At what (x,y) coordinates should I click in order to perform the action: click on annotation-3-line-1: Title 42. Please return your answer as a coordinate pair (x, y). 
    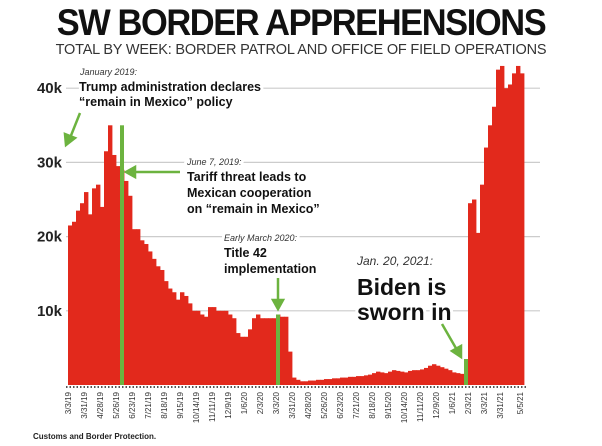
    Looking at the image, I should click on (245, 253).